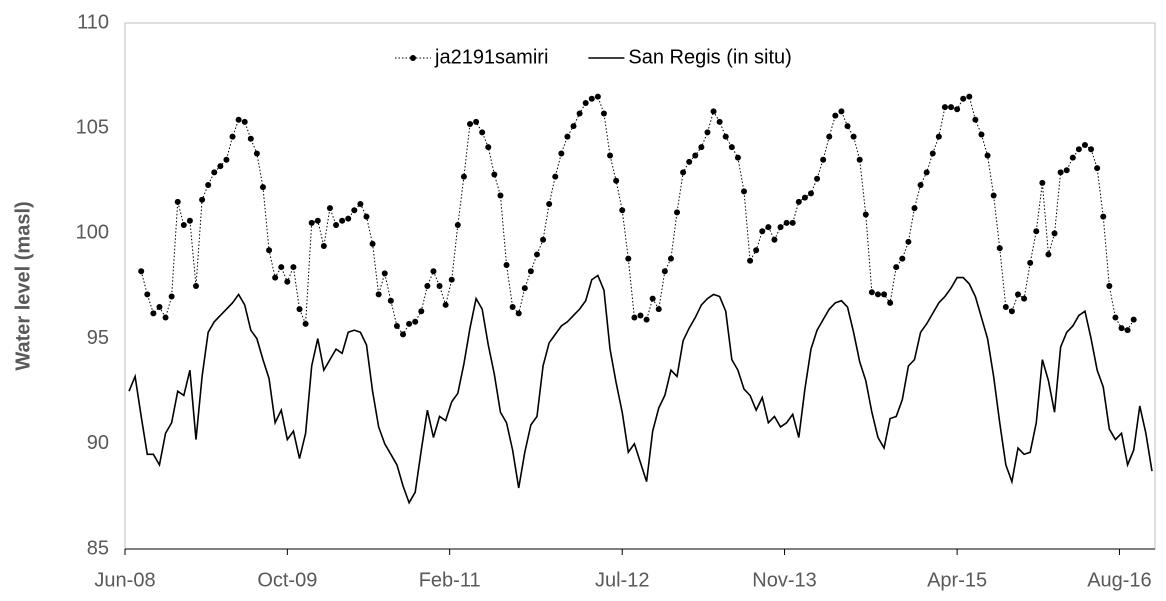 Image resolution: width=1166 pixels, height=601 pixels. What do you see at coordinates (413, 58) in the screenshot?
I see `legend-marker` at bounding box center [413, 58].